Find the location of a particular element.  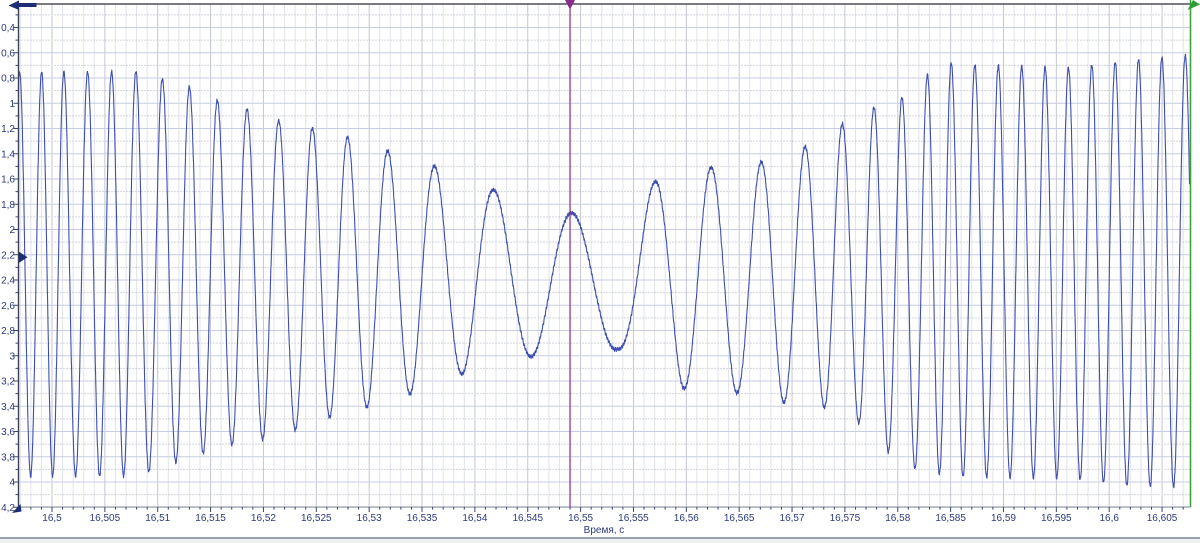

window-bottom-strip is located at coordinates (600, 541).